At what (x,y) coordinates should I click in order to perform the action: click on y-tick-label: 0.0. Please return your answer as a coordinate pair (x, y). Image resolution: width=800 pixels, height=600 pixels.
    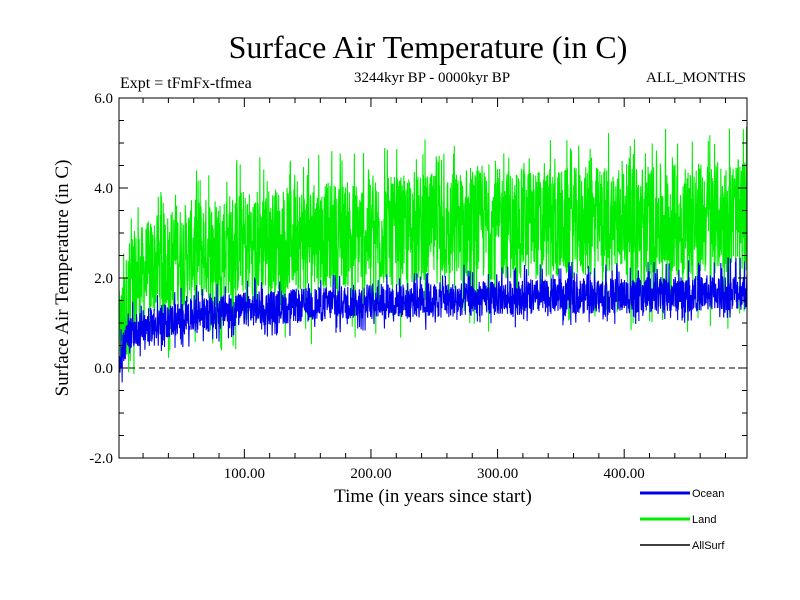
    Looking at the image, I should click on (103, 369).